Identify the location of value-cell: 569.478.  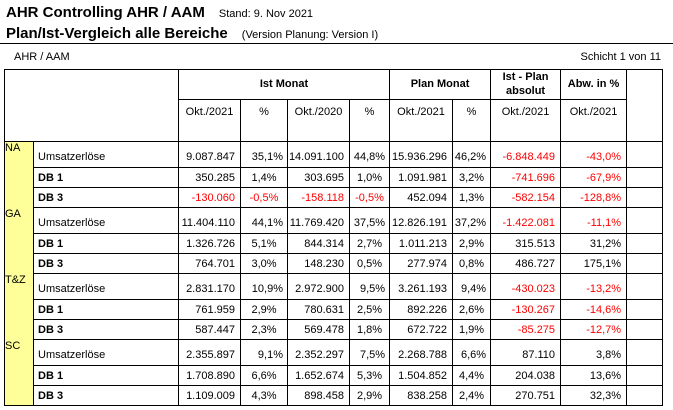
(318, 329).